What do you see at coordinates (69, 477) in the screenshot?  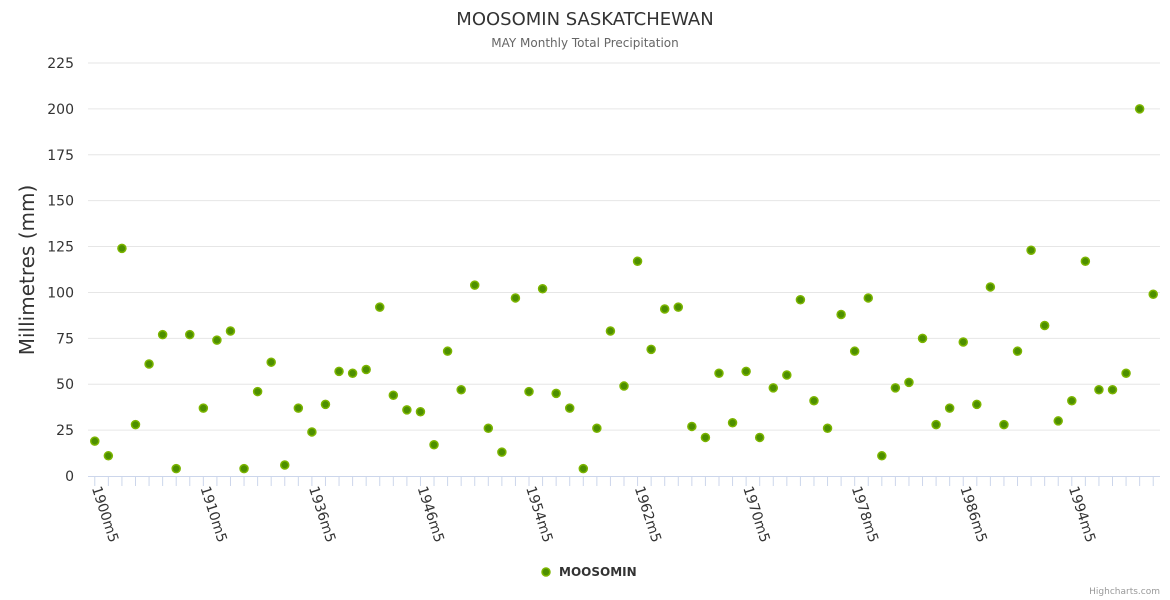 I see `y-tick-label: 0` at bounding box center [69, 477].